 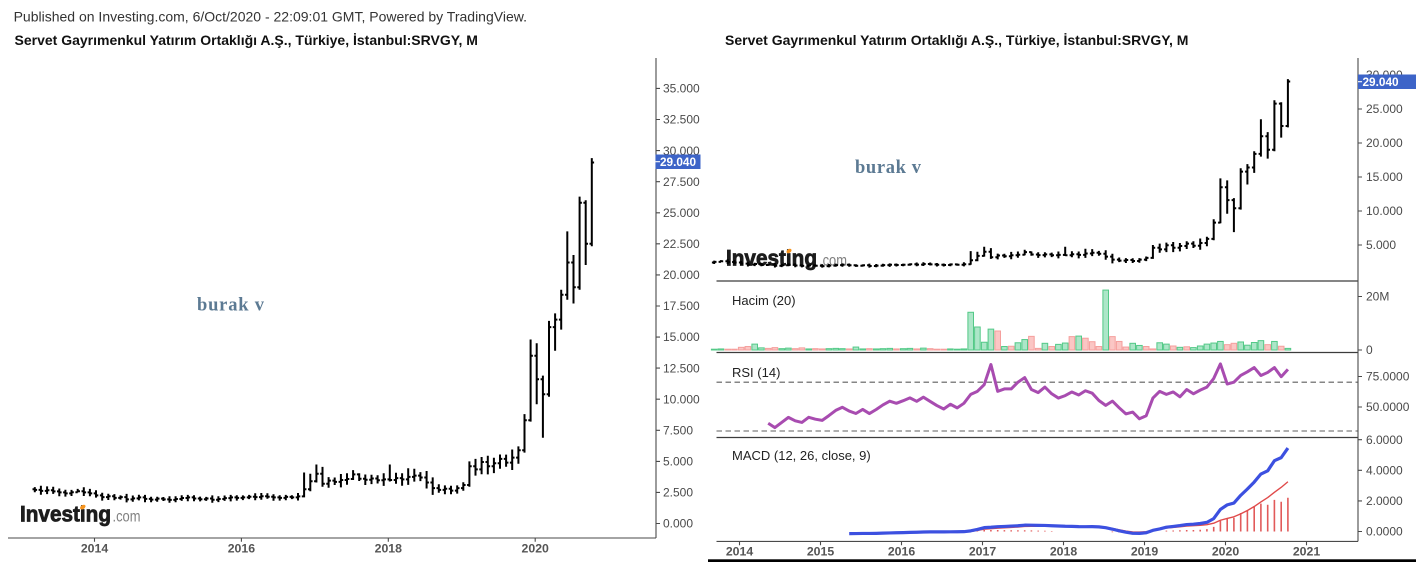 What do you see at coordinates (764, 300) in the screenshot?
I see `svg-text: Hacim (20)` at bounding box center [764, 300].